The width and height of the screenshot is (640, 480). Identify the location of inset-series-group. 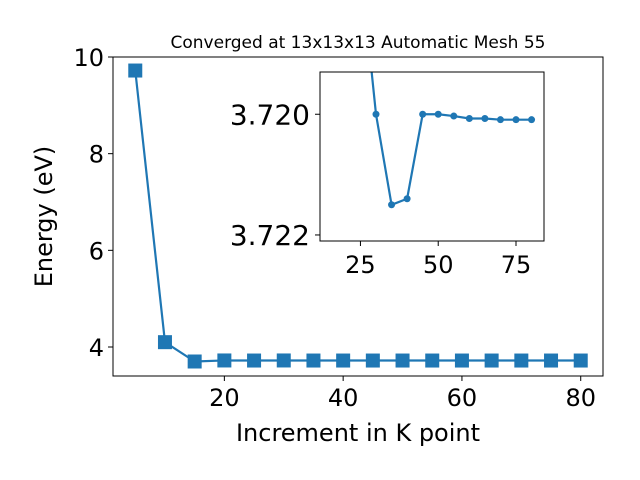
(453, 140).